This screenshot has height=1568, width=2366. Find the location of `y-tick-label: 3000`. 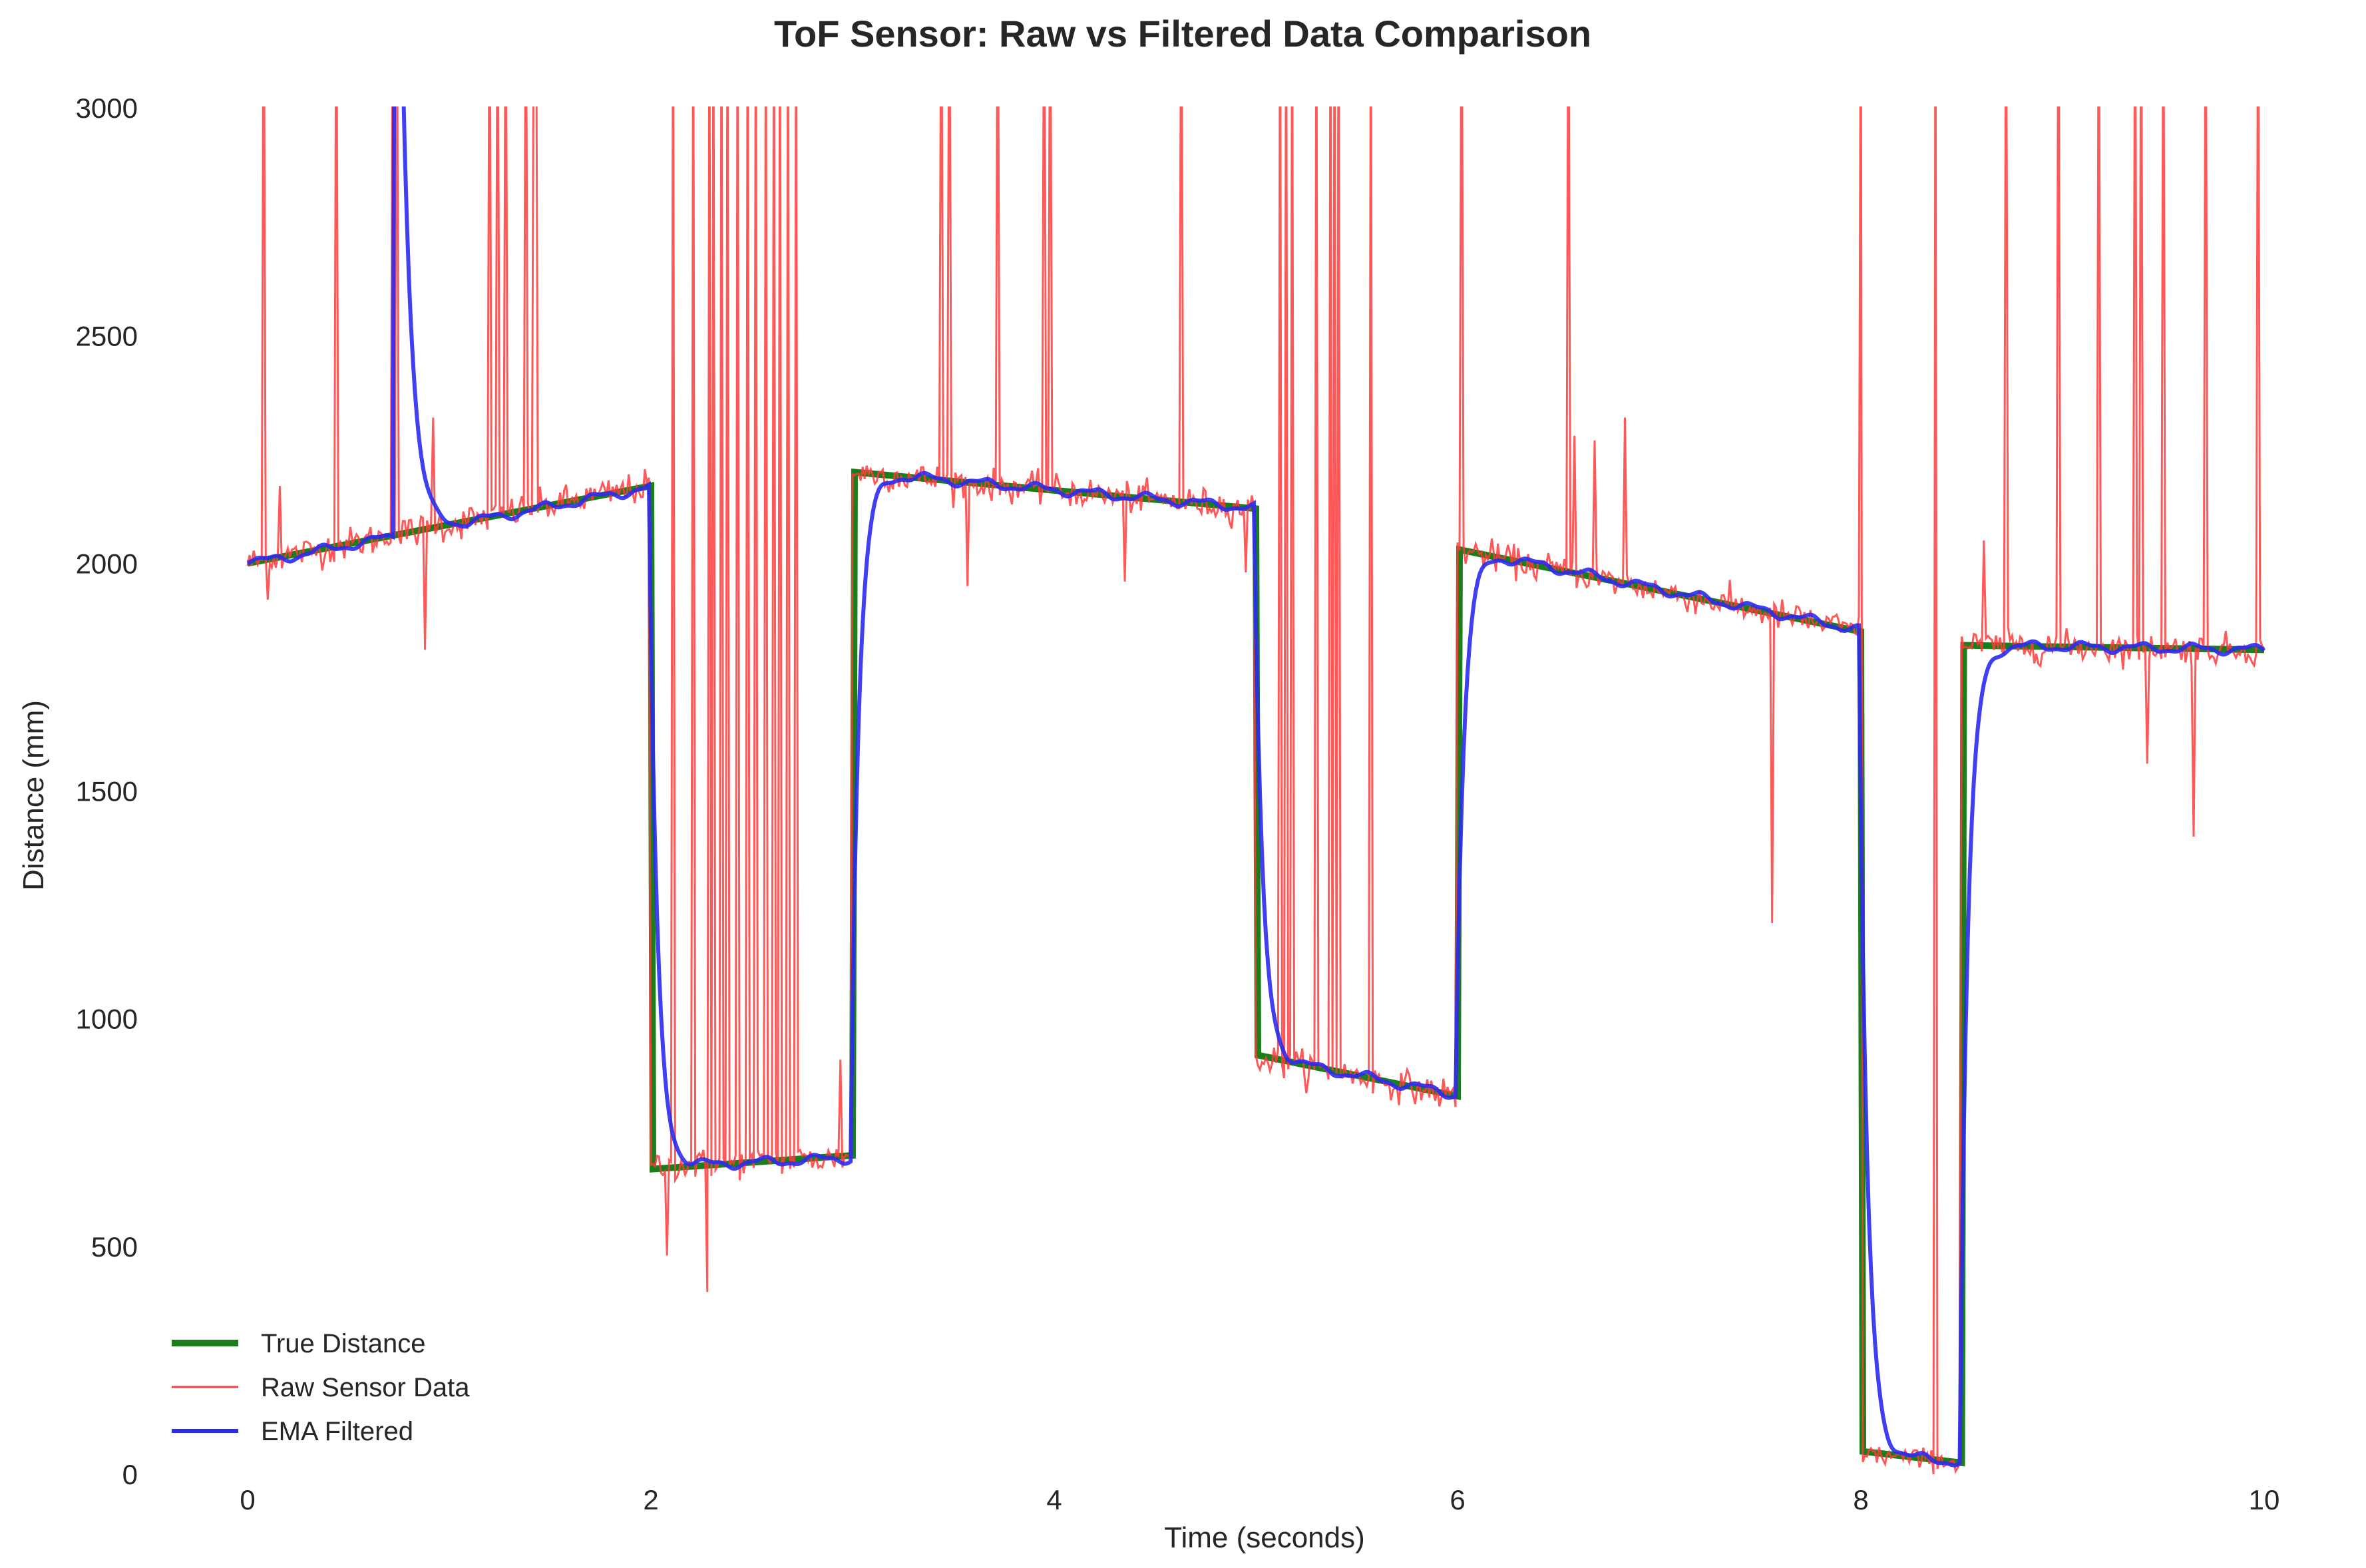

y-tick-label: 3000 is located at coordinates (107, 108).